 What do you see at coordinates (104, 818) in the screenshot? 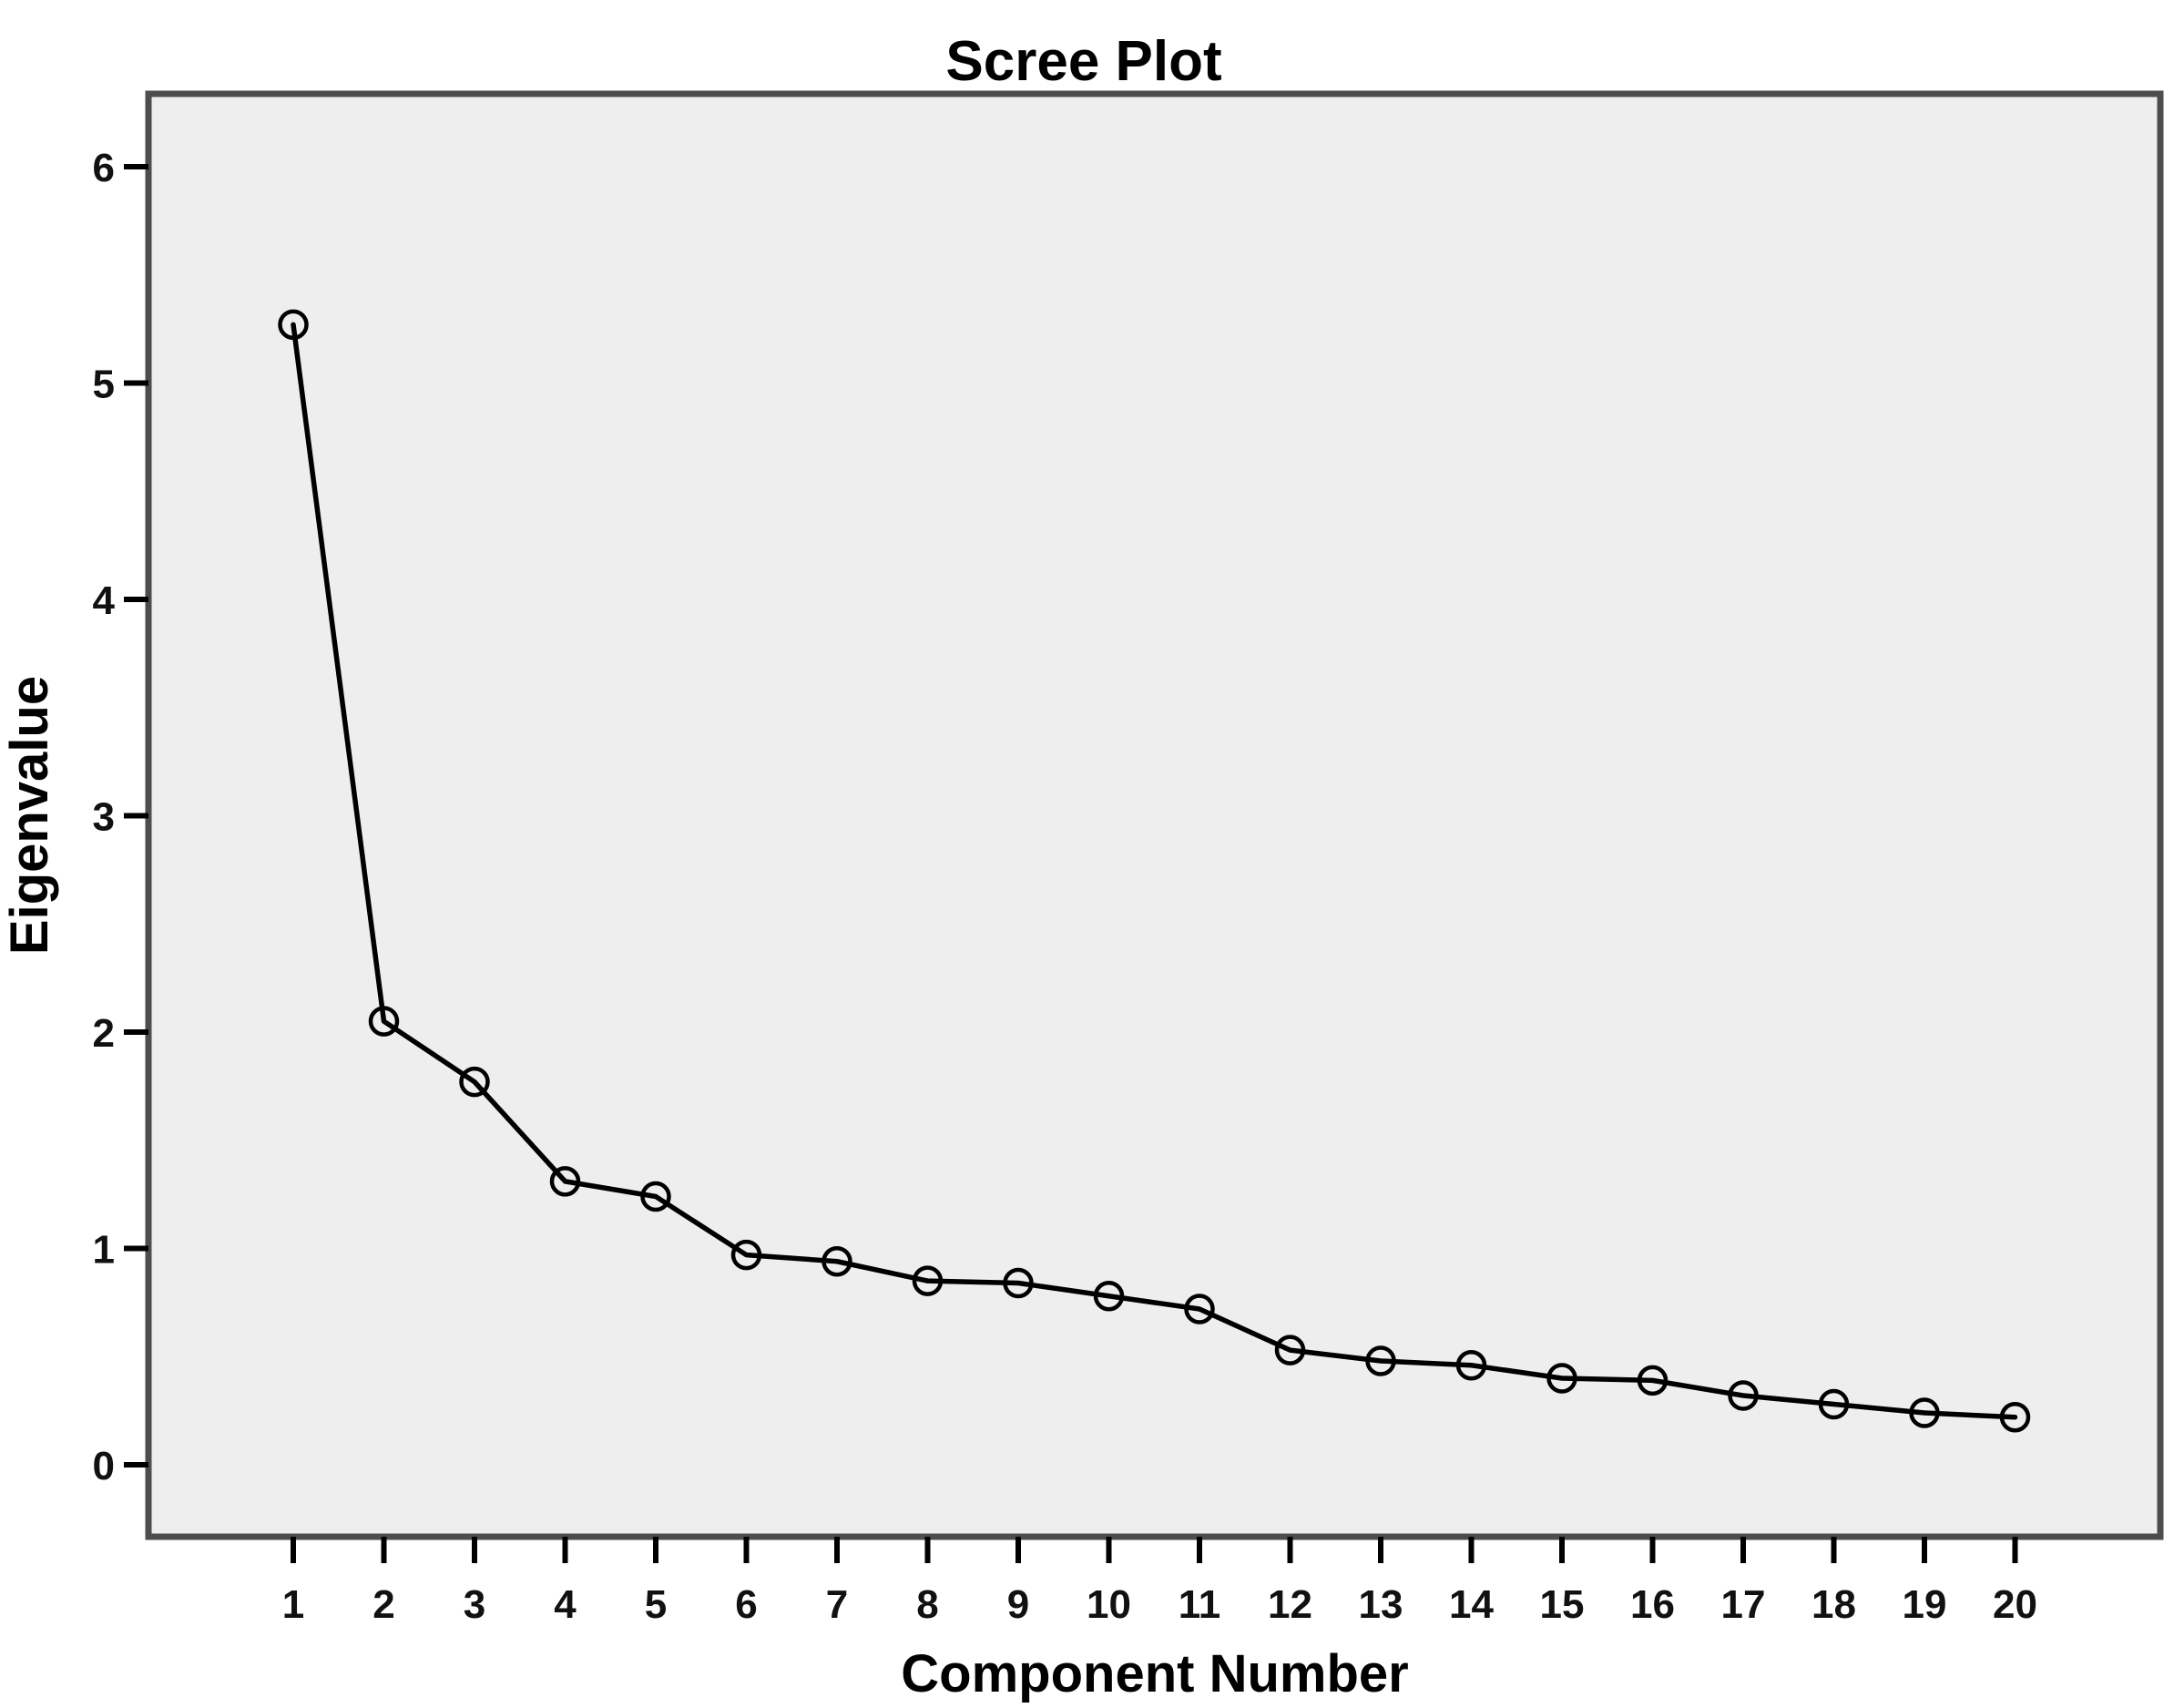
I see `y-tick-label: 3` at bounding box center [104, 818].